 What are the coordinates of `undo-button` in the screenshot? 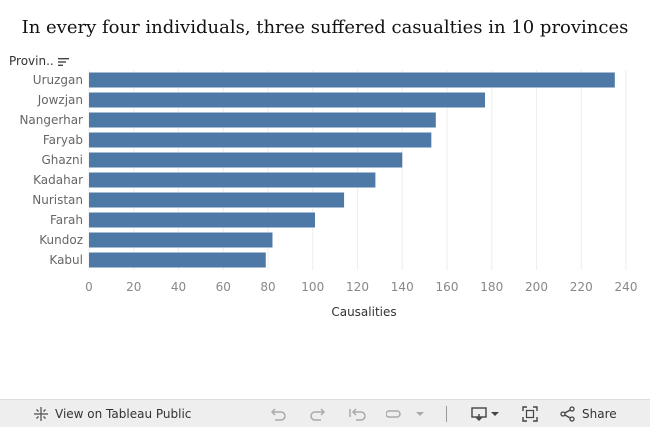 It's located at (278, 414).